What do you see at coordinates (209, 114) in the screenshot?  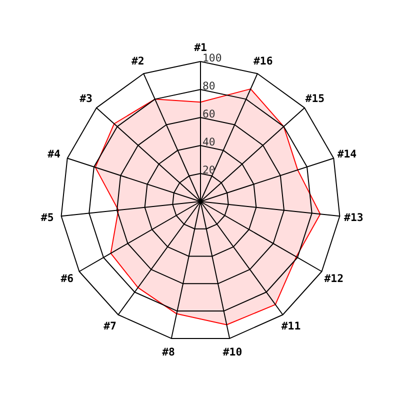 I see `y-tick-label: 60` at bounding box center [209, 114].